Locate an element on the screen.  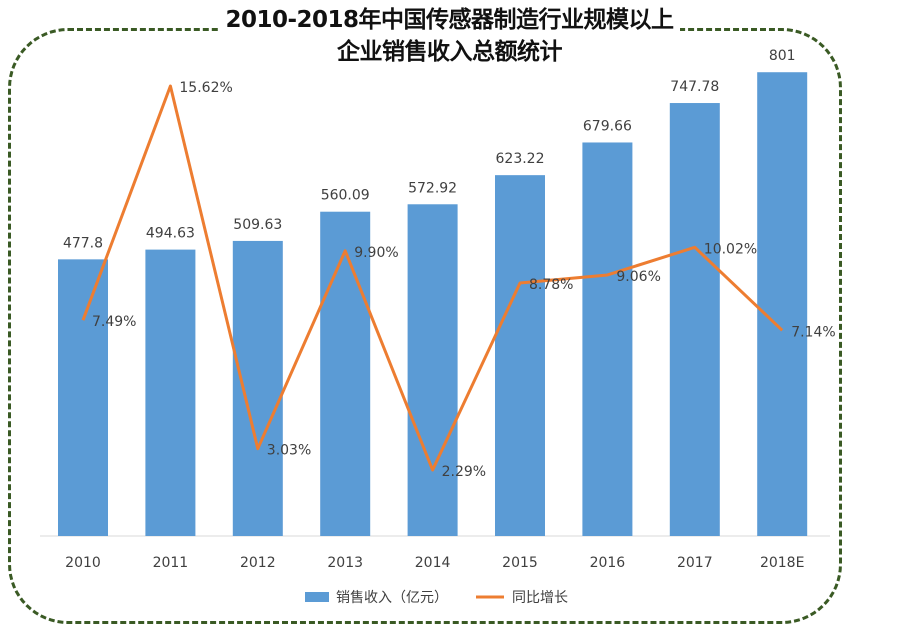
x-tick-2015: 2015 is located at coordinates (520, 563).